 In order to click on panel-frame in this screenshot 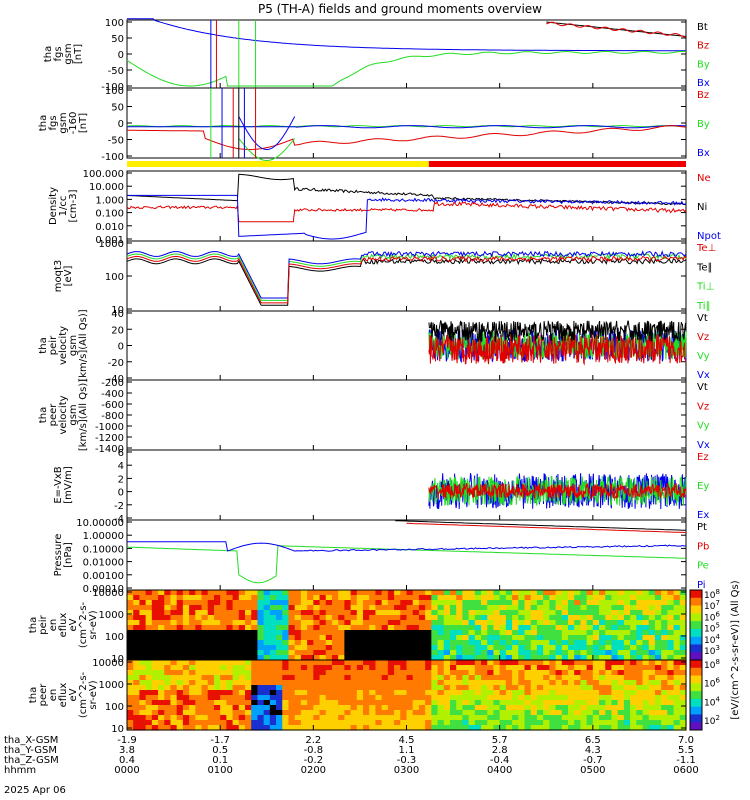, I will do `click(406, 555)`.